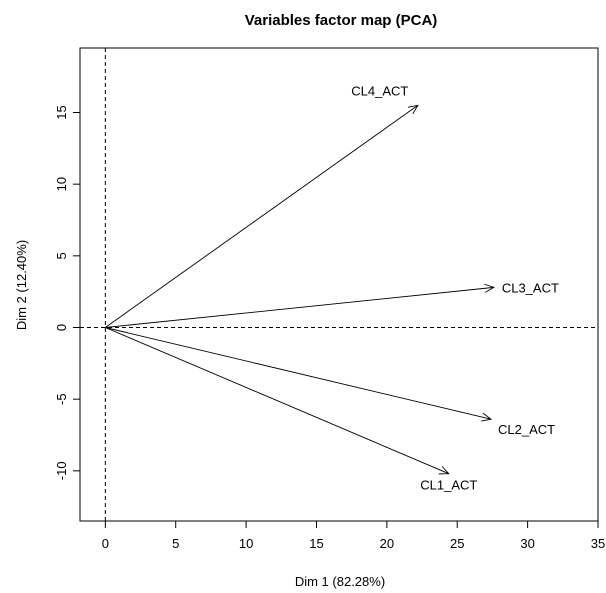  What do you see at coordinates (61, 327) in the screenshot?
I see `y-tick-label: 0` at bounding box center [61, 327].